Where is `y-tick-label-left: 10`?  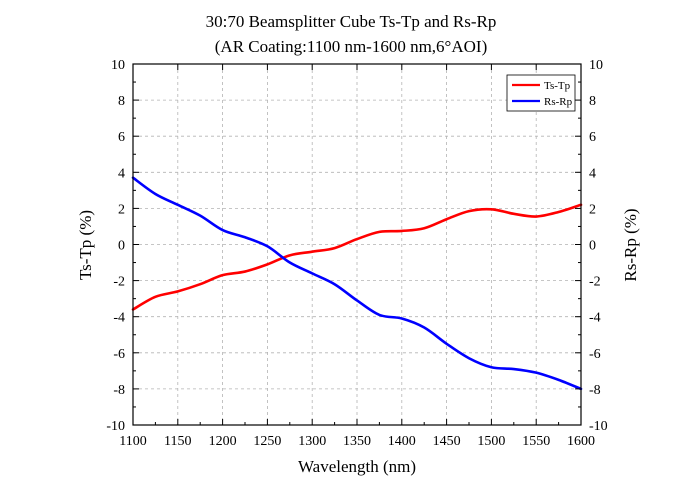 y-tick-label-left: 10 is located at coordinates (118, 65).